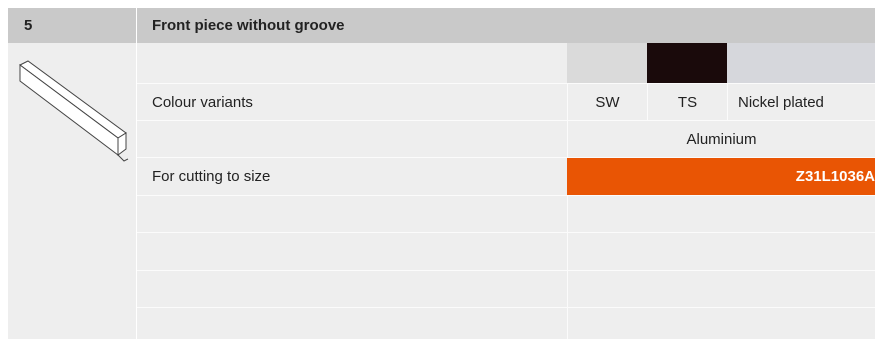 The height and width of the screenshot is (339, 875). Describe the element at coordinates (721, 138) in the screenshot. I see `material-label: Aluminium` at that location.